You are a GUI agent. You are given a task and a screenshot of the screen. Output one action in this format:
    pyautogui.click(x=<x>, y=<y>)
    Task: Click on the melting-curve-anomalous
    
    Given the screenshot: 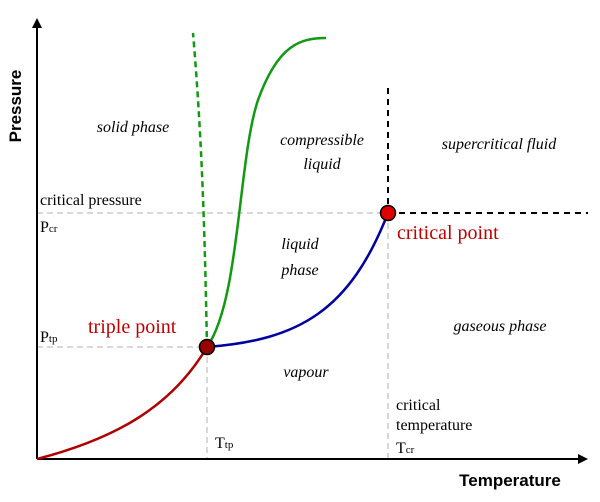 What is the action you would take?
    pyautogui.click(x=200, y=190)
    